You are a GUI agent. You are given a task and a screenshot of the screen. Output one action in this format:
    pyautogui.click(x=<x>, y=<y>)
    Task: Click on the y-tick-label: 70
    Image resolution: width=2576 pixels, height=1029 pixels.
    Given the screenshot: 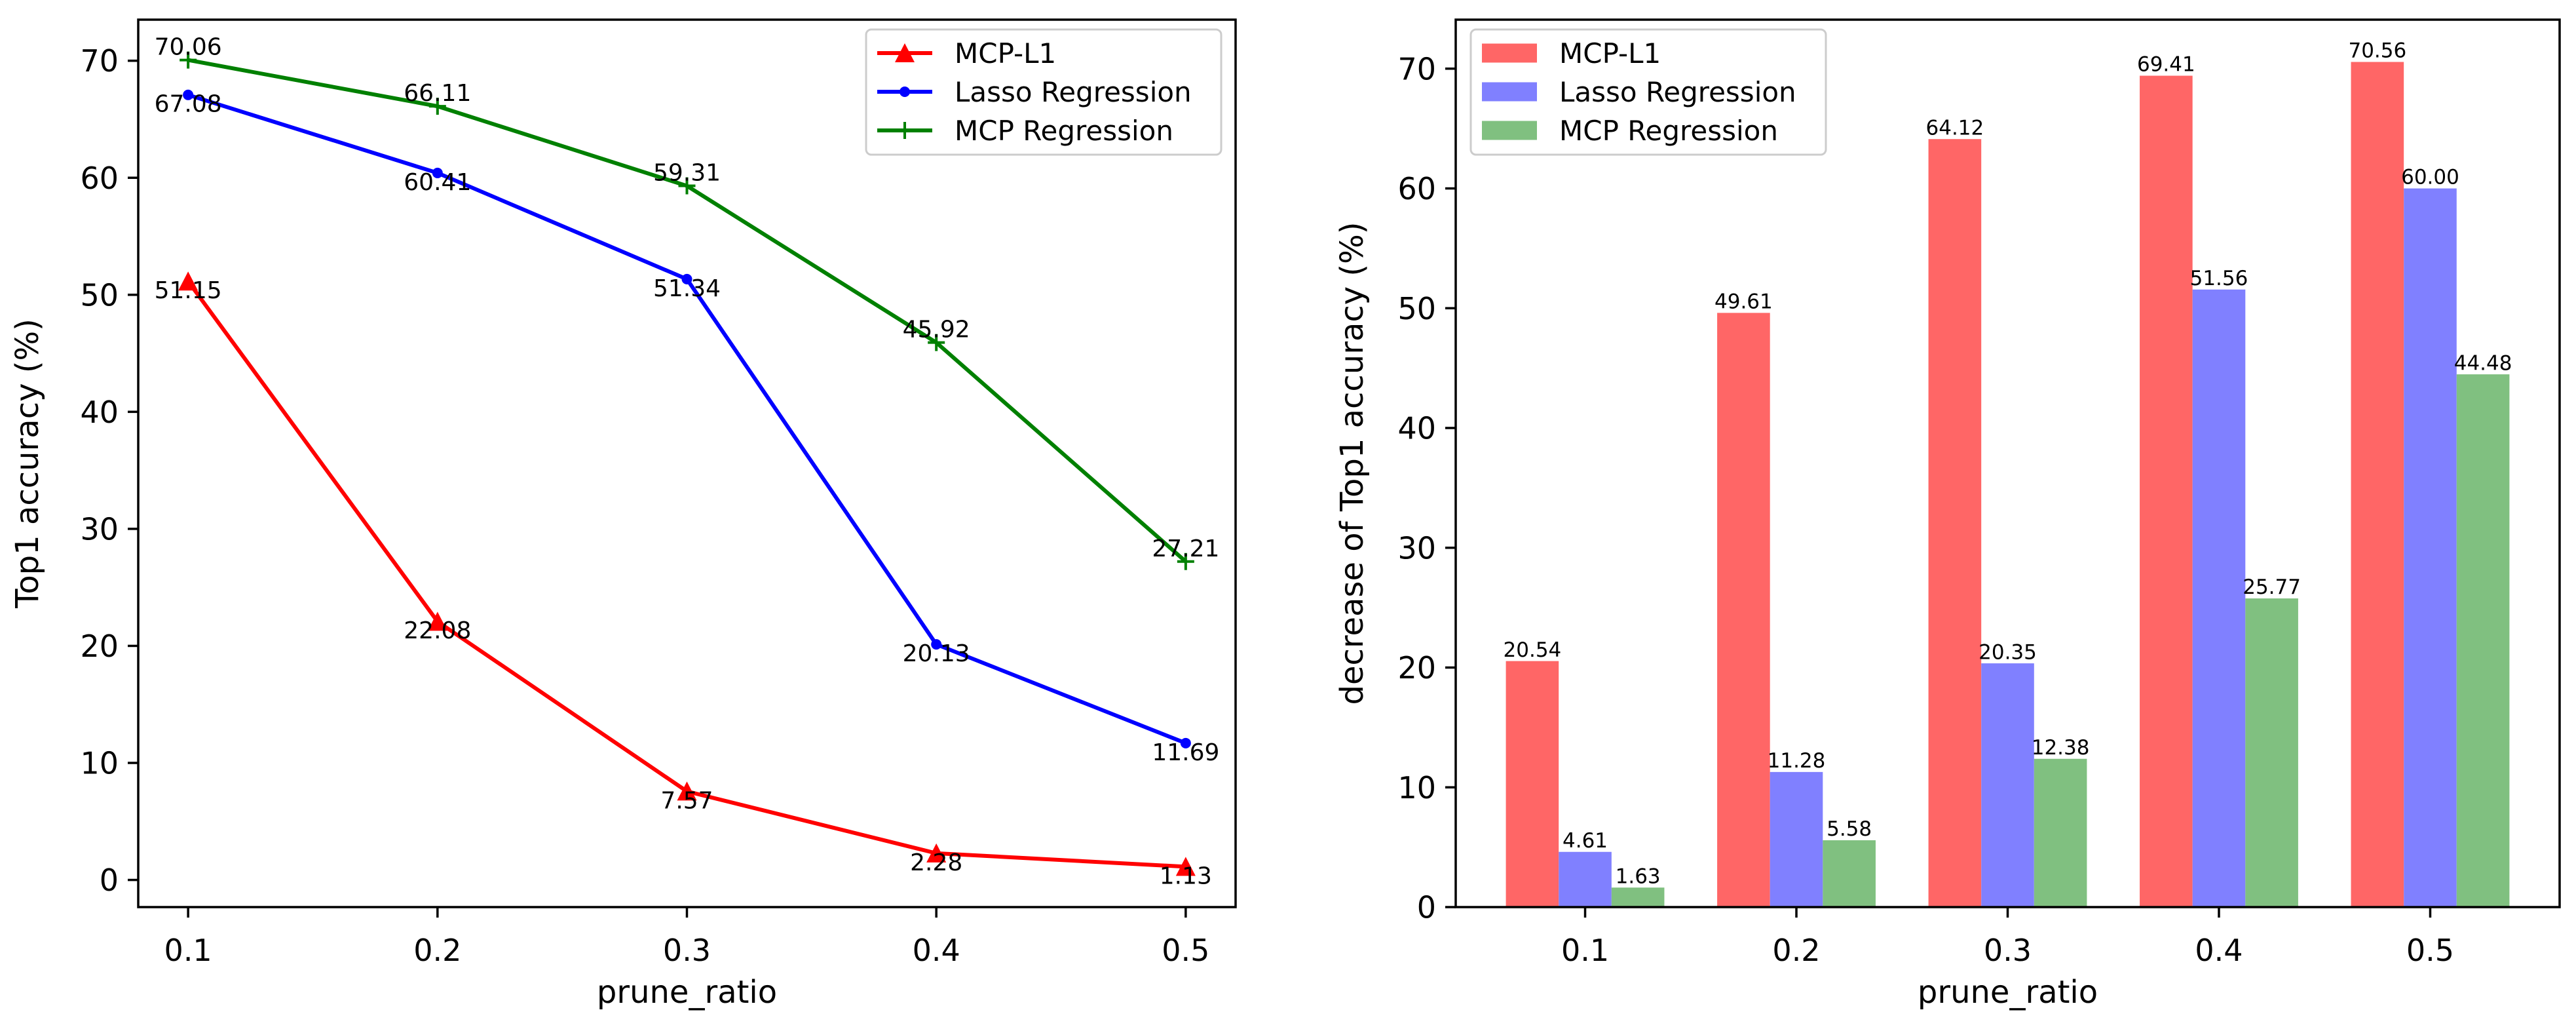 What is the action you would take?
    pyautogui.click(x=1416, y=69)
    